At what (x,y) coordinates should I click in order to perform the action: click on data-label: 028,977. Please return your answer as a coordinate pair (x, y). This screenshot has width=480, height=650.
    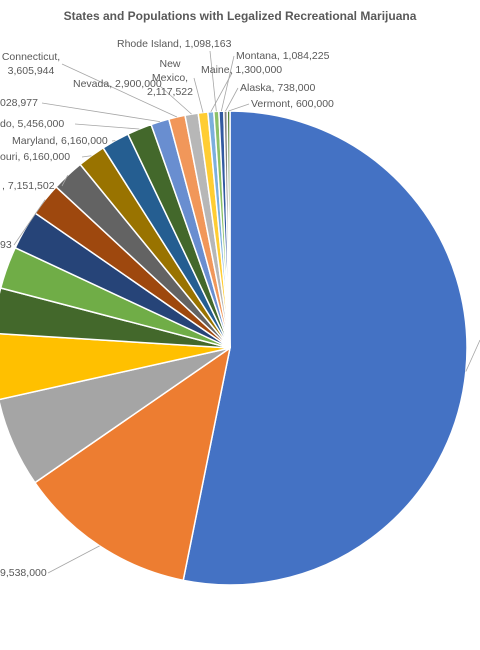
    Looking at the image, I should click on (19, 103).